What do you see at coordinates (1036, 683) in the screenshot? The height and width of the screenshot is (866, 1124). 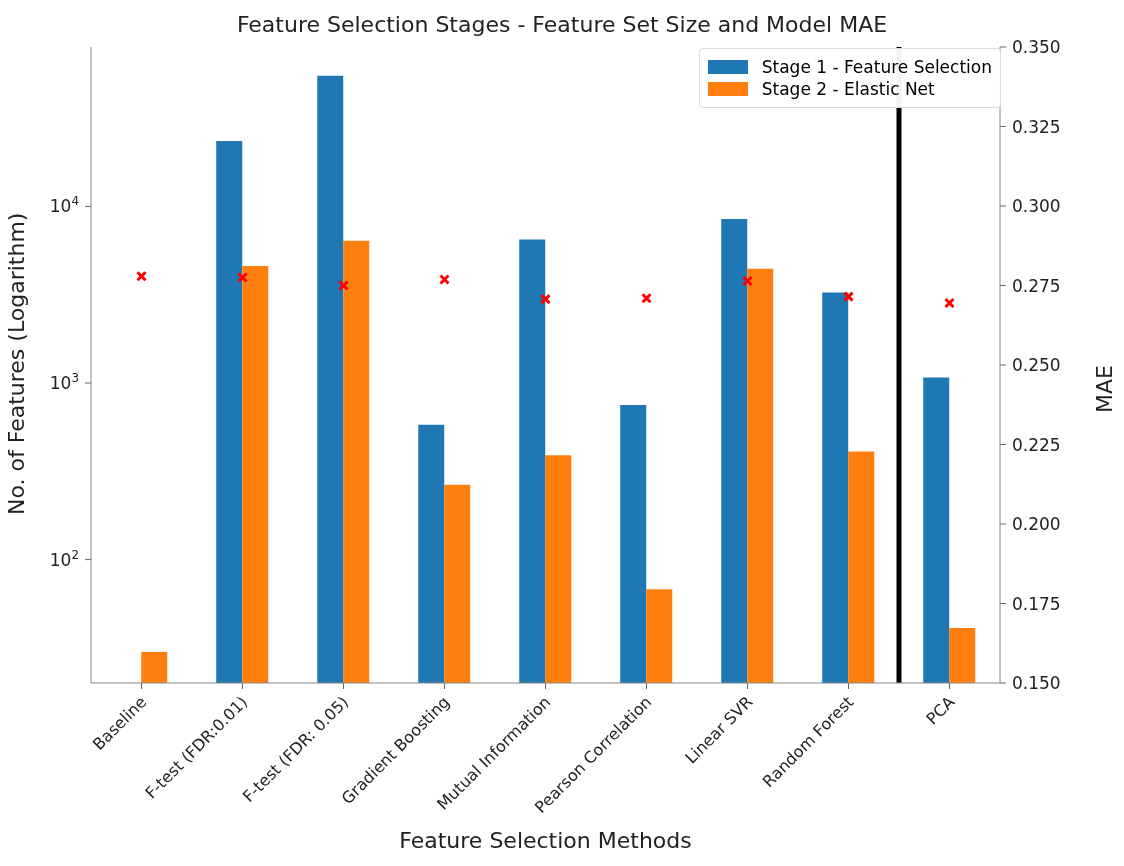 I see `y2-tick-label: 0.150` at bounding box center [1036, 683].